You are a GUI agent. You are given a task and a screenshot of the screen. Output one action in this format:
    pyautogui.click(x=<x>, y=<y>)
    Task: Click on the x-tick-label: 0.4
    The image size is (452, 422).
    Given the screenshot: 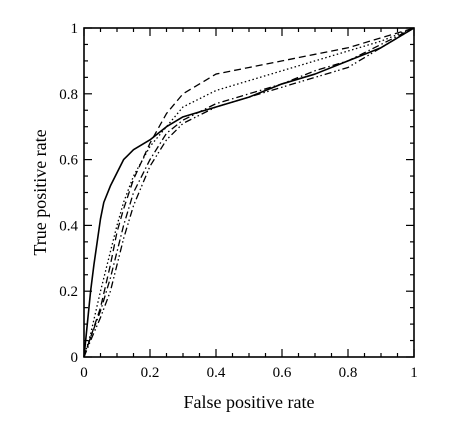 What is the action you would take?
    pyautogui.click(x=216, y=373)
    